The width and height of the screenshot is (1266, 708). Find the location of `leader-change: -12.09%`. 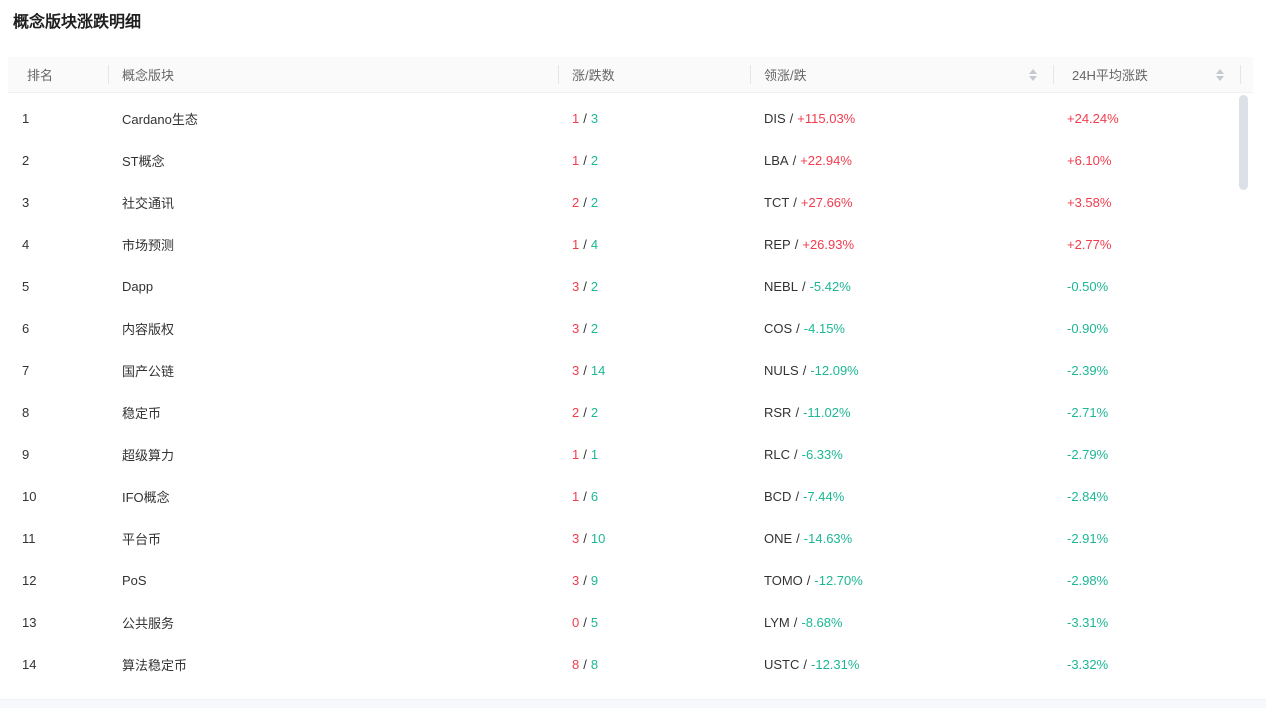

leader-change: -12.09% is located at coordinates (834, 370).